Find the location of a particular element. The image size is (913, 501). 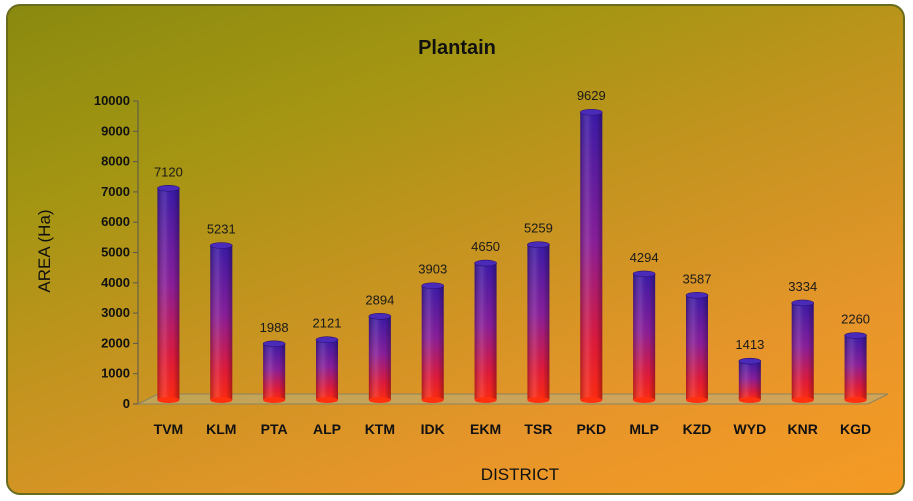

data-label: 2894 is located at coordinates (379, 299).